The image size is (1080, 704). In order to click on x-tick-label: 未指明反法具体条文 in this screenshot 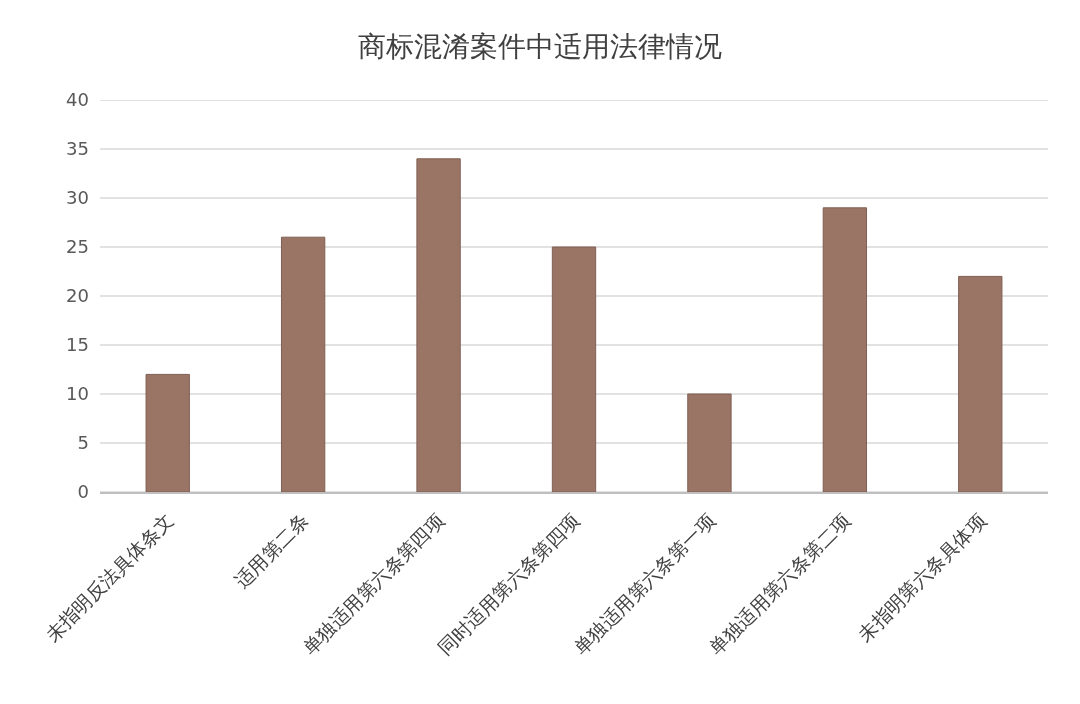, I will do `click(109, 577)`.